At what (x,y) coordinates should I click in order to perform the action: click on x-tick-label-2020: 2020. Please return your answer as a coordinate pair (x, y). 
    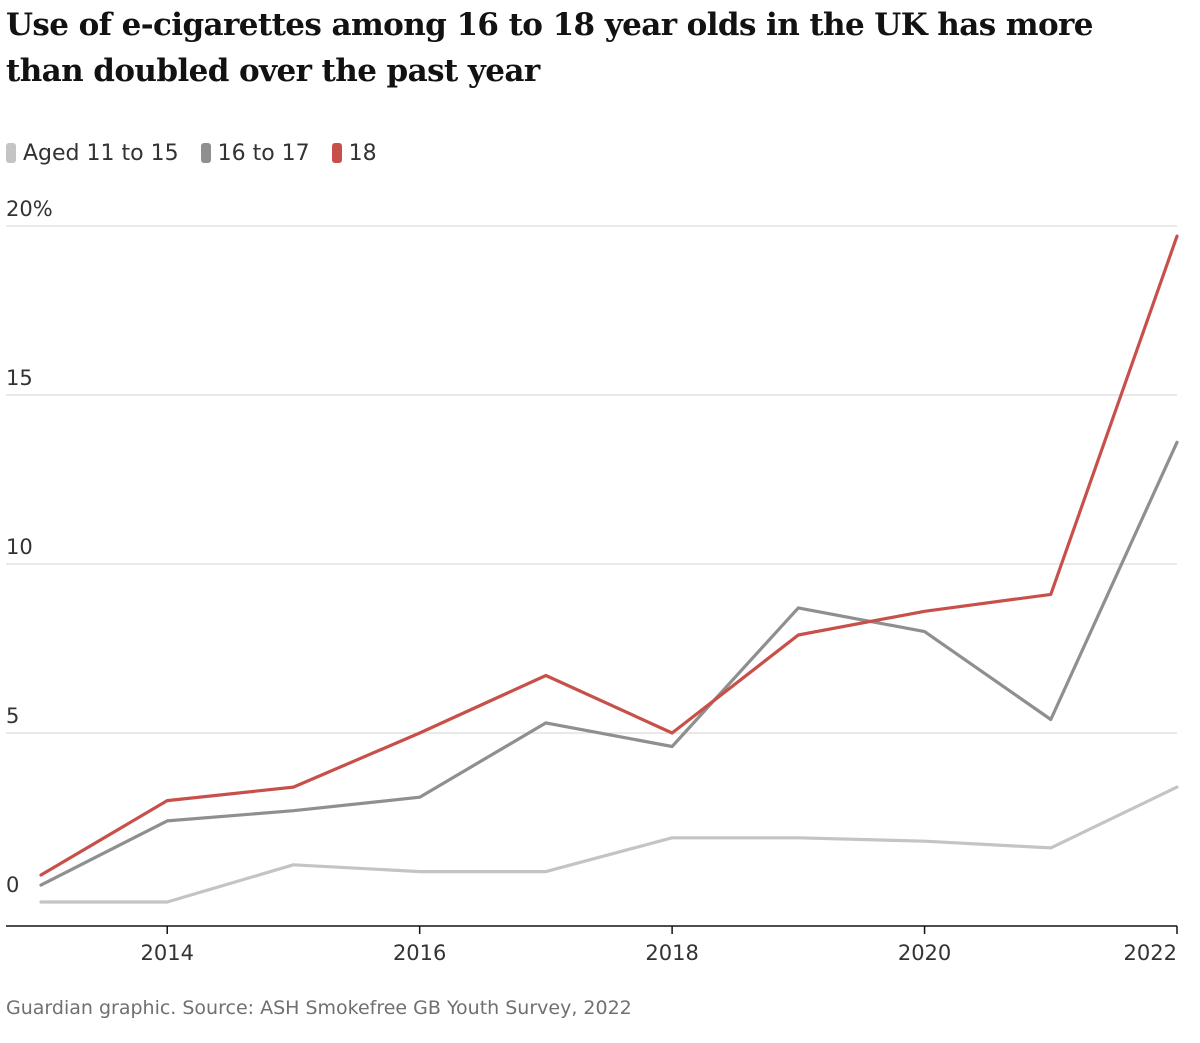
    Looking at the image, I should click on (924, 953).